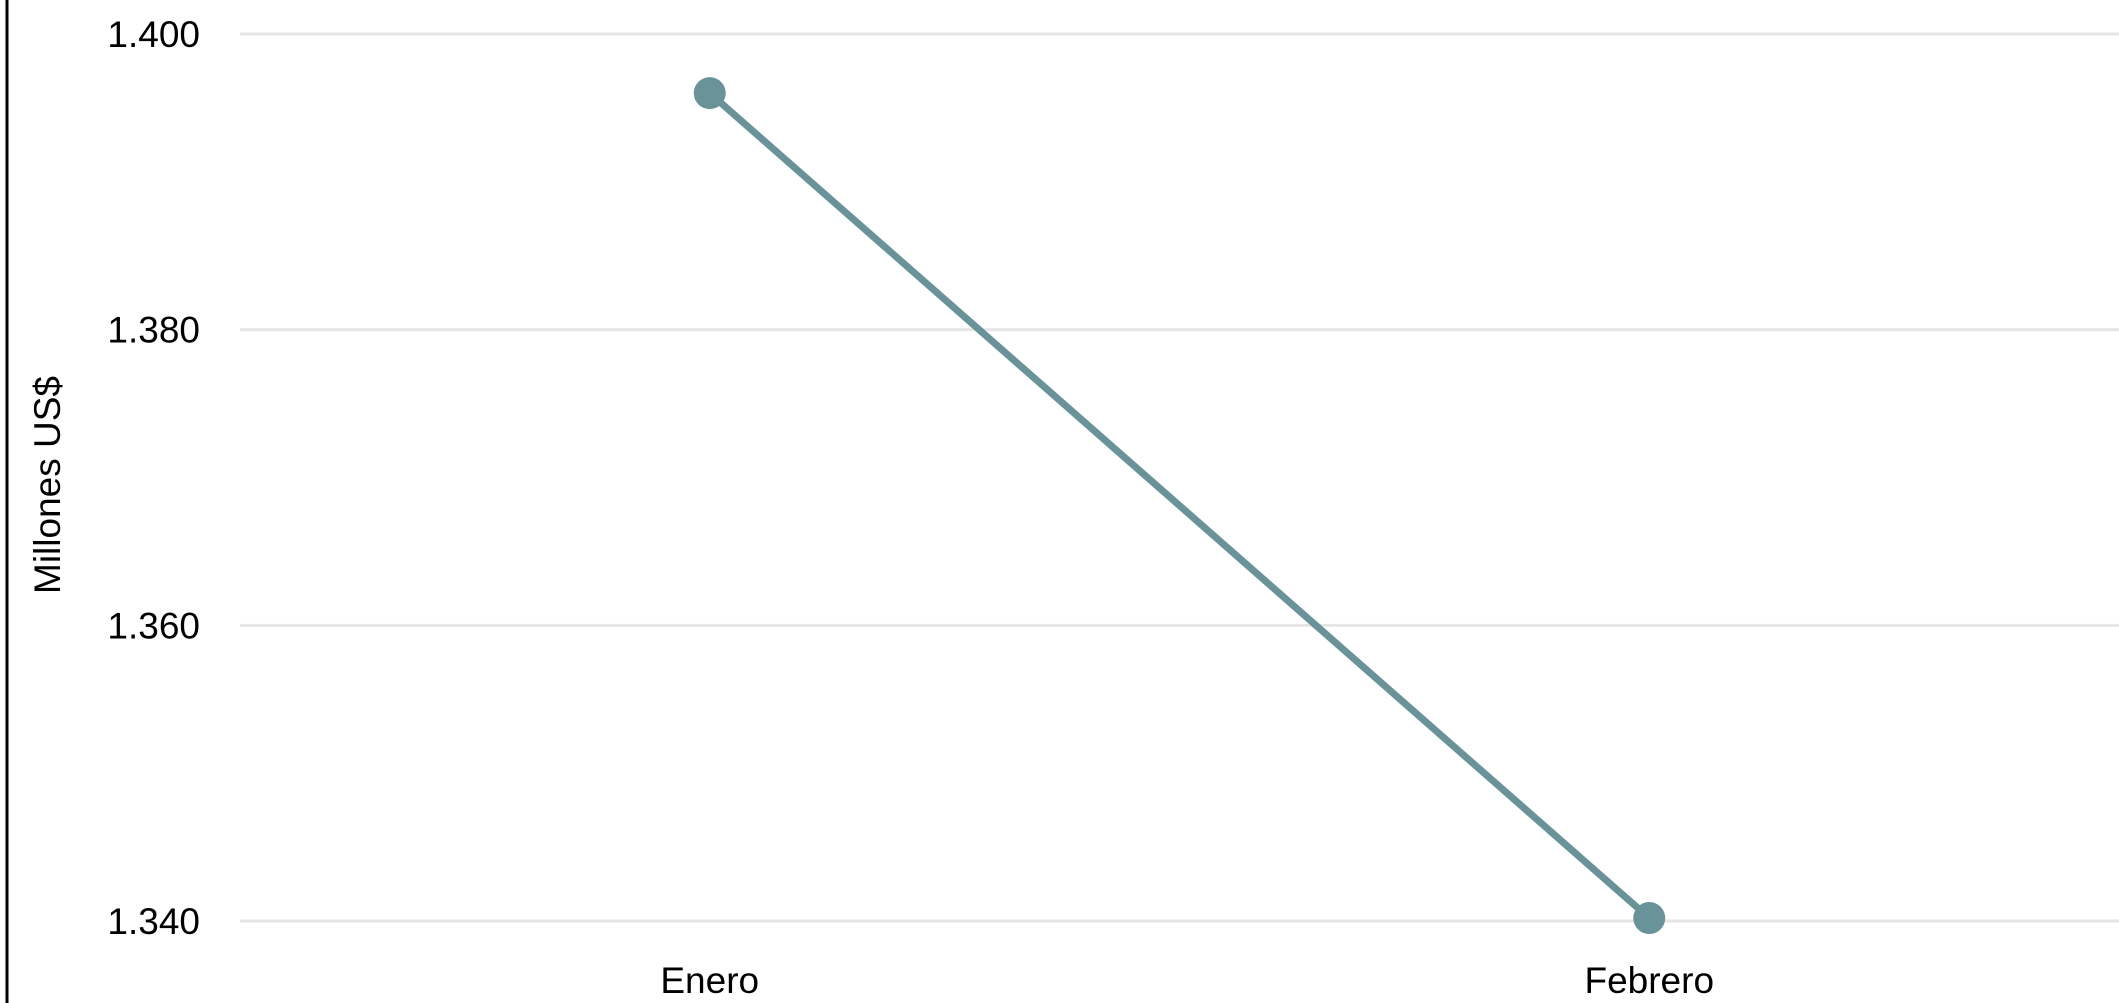 This screenshot has height=1003, width=2119. Describe the element at coordinates (153, 34) in the screenshot. I see `y-tick-label: 1.400` at that location.